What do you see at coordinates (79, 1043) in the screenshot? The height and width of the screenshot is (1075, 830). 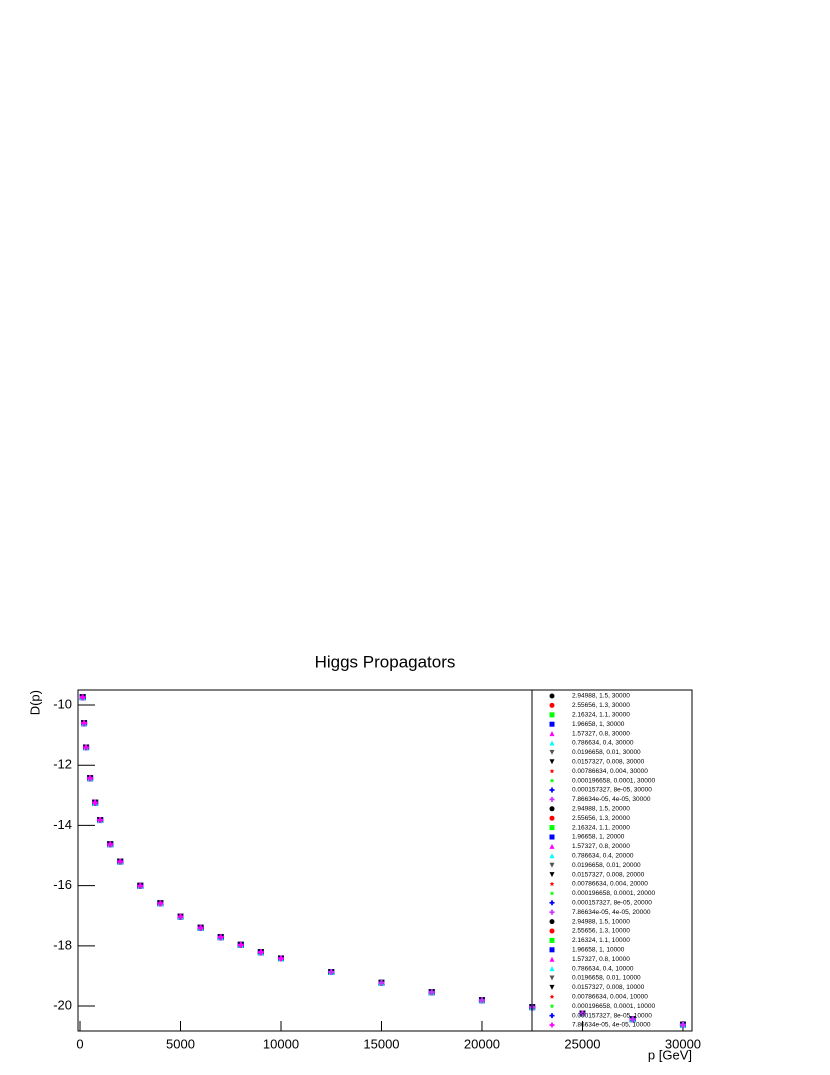 I see `x-tick-label: 0` at bounding box center [79, 1043].